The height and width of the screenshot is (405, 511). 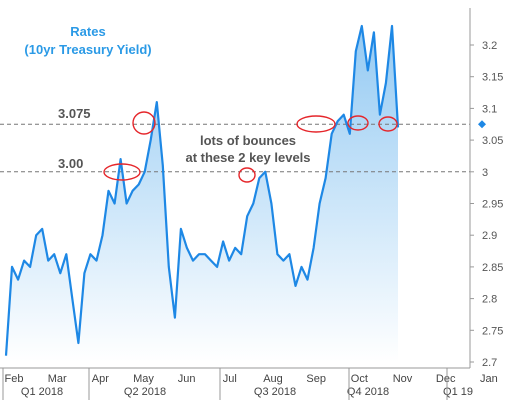 What do you see at coordinates (273, 379) in the screenshot?
I see `x-tick-label: Aug` at bounding box center [273, 379].